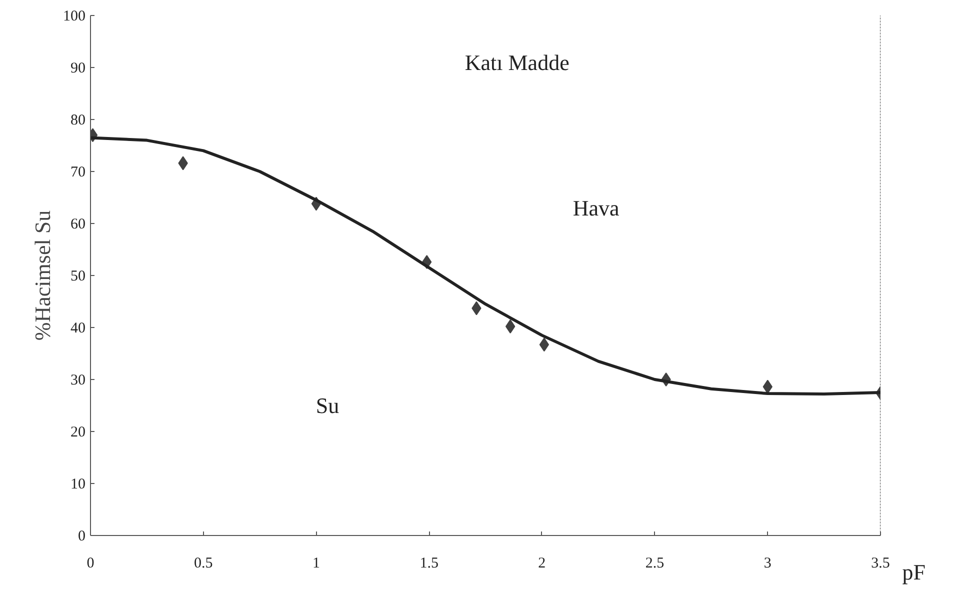 Image resolution: width=973 pixels, height=590 pixels. Describe the element at coordinates (429, 564) in the screenshot. I see `x-tick-label: 1.5` at that location.